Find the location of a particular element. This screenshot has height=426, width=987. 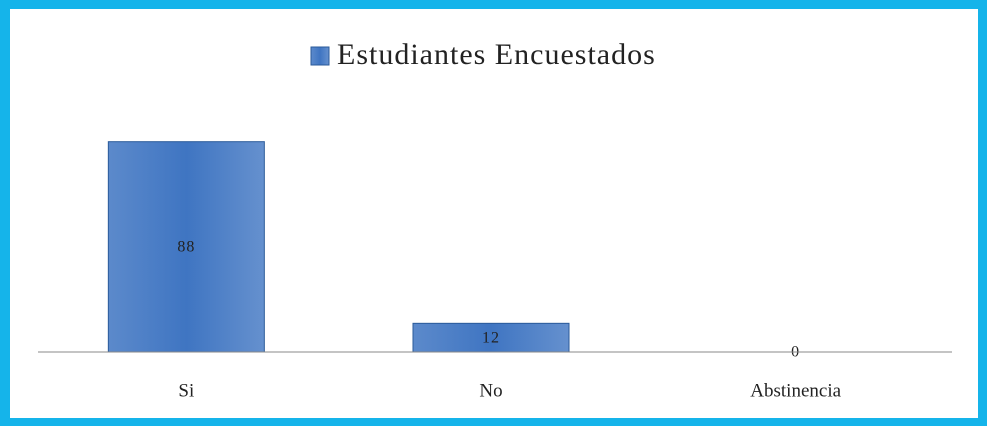

legend-marker is located at coordinates (320, 56).